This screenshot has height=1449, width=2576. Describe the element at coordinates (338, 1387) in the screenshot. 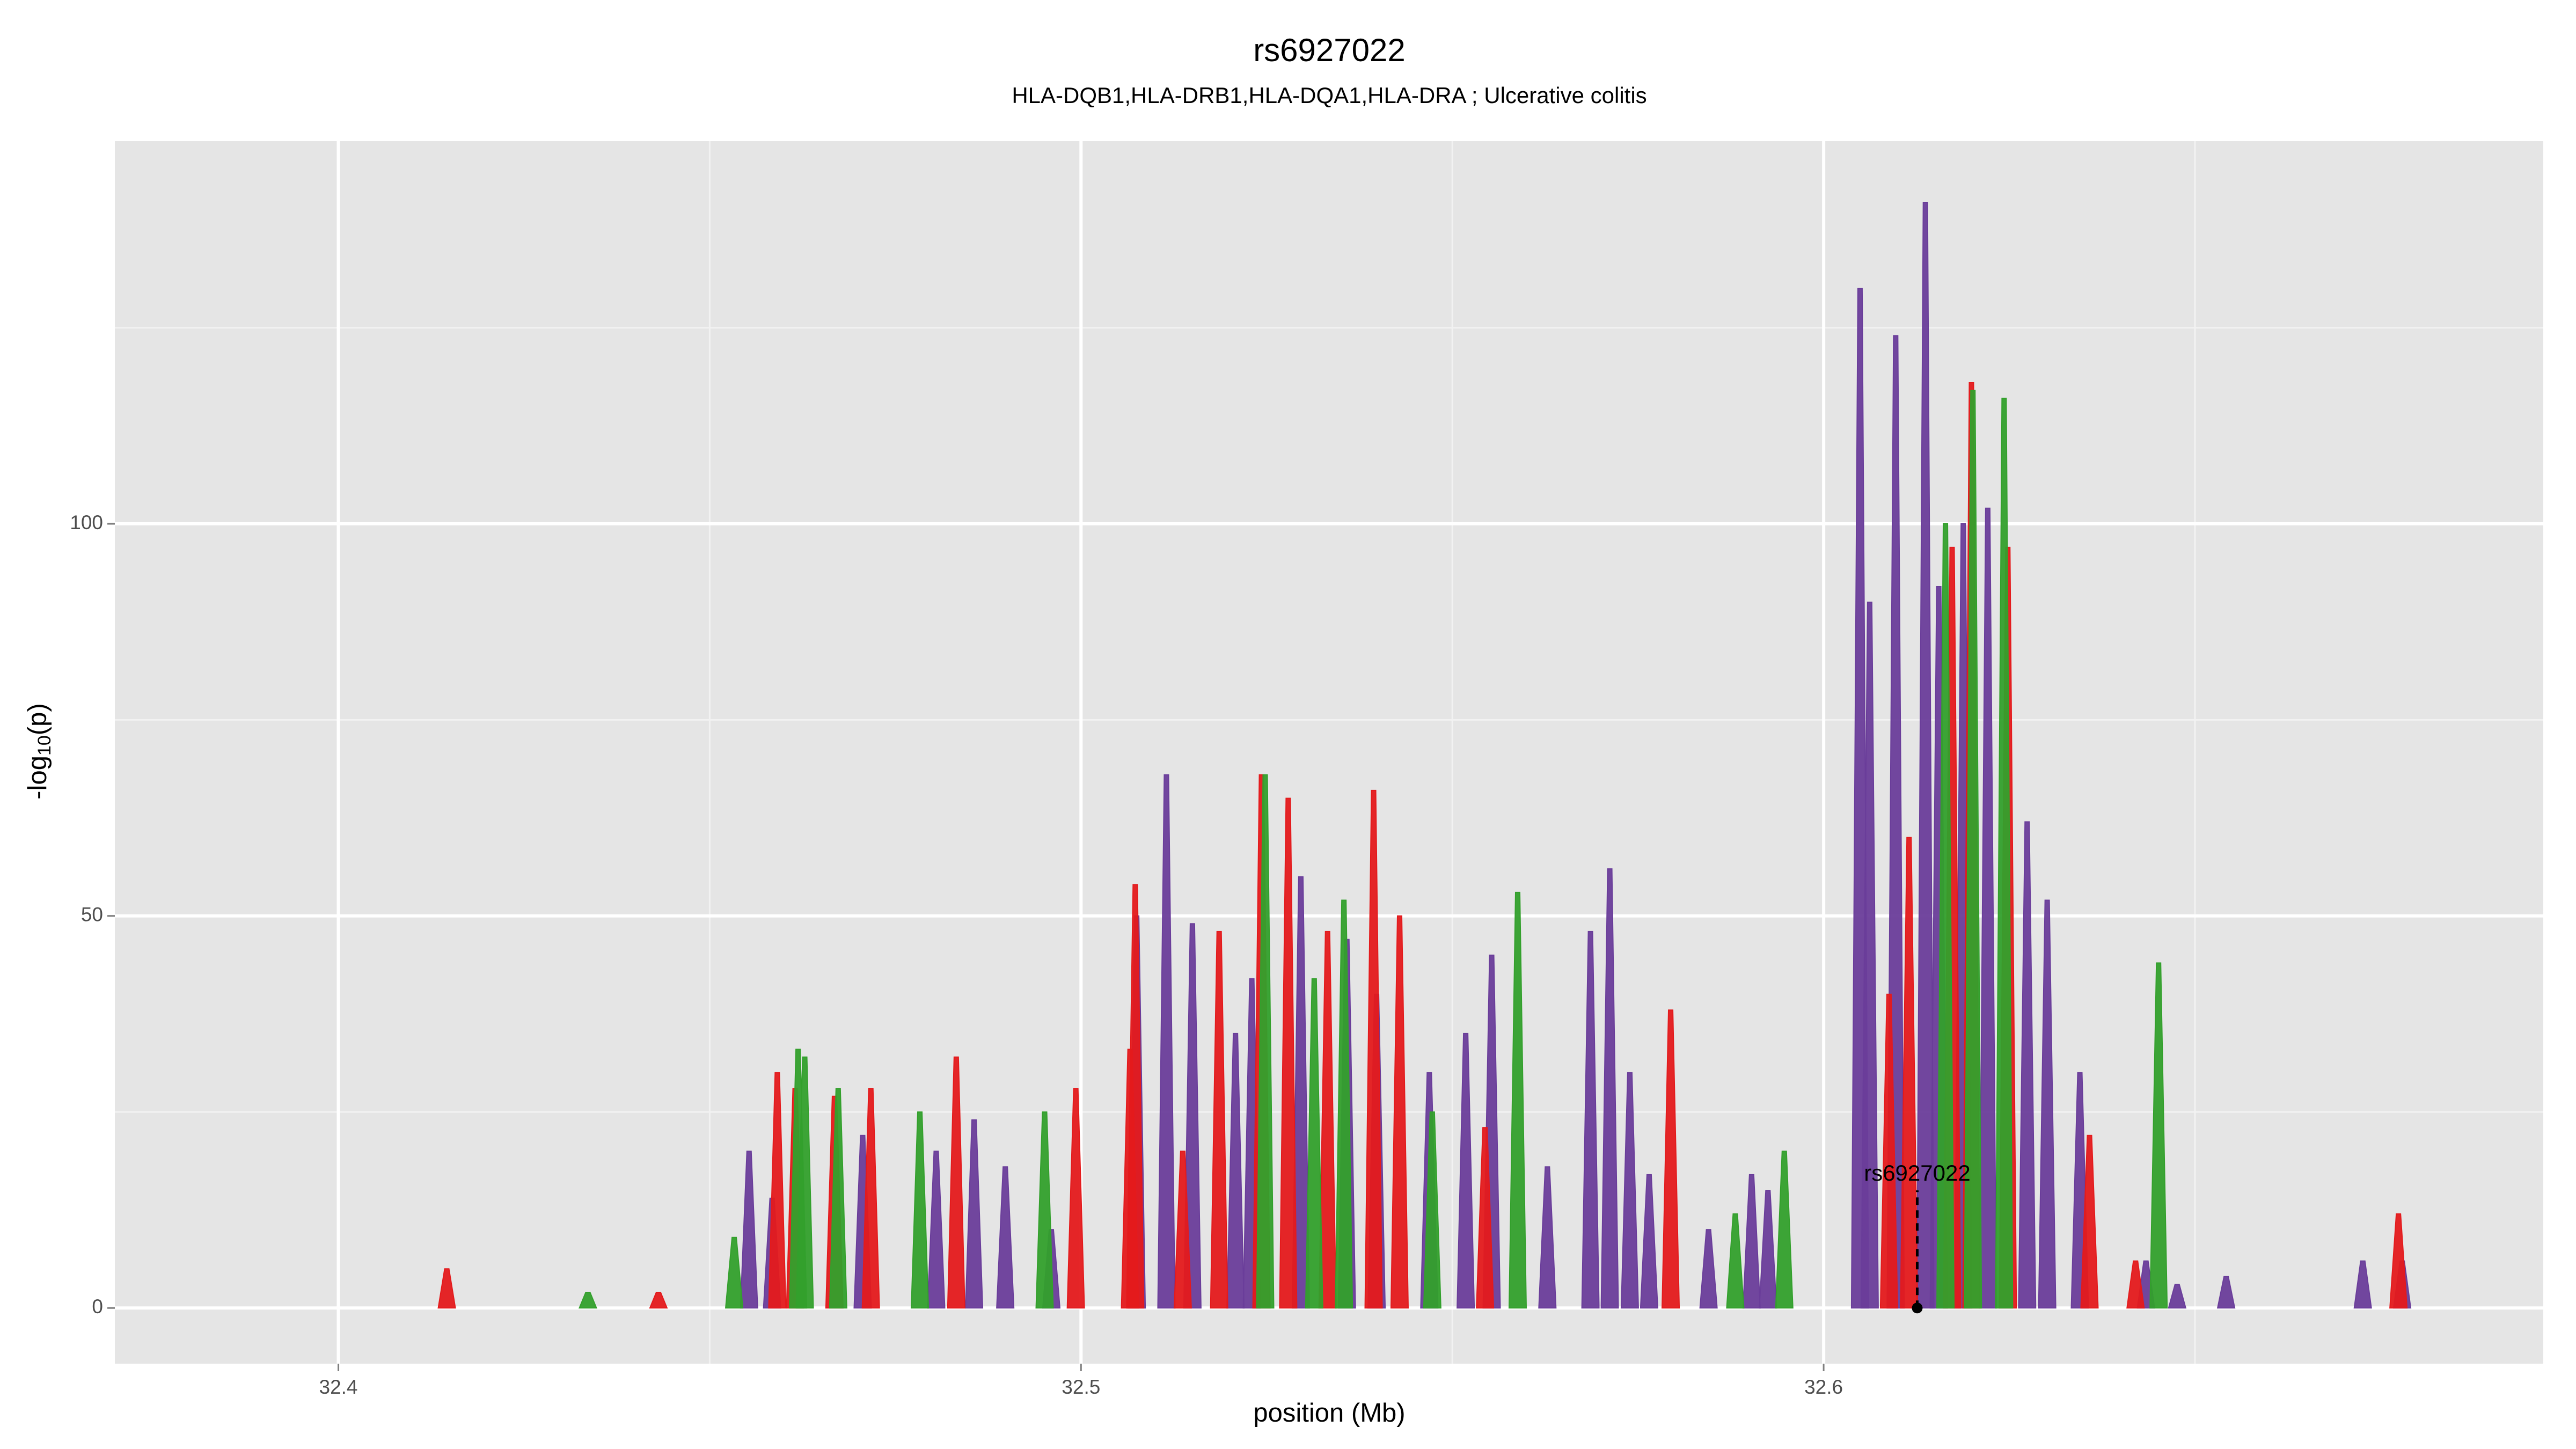

I see `x-tick-label: 32.4` at that location.